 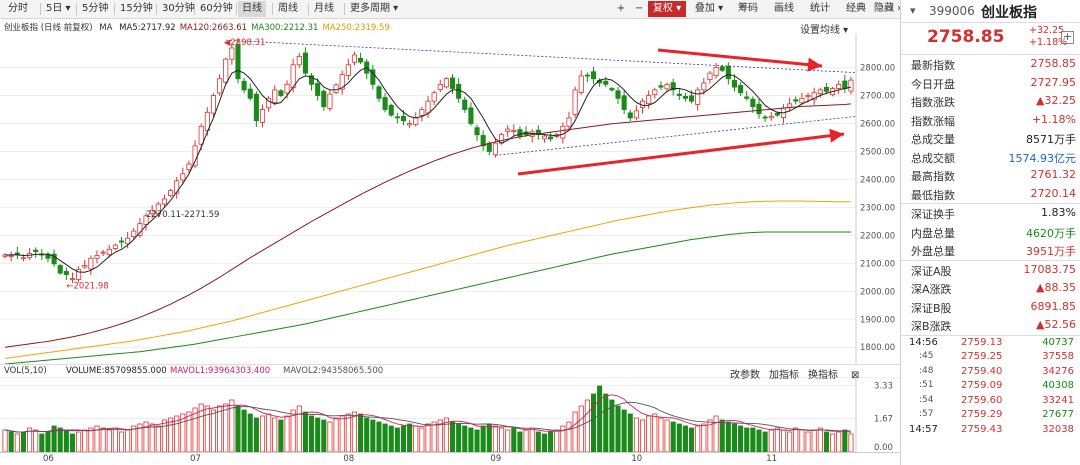 I want to click on toolbar-button-7: 经典, so click(x=856, y=8).